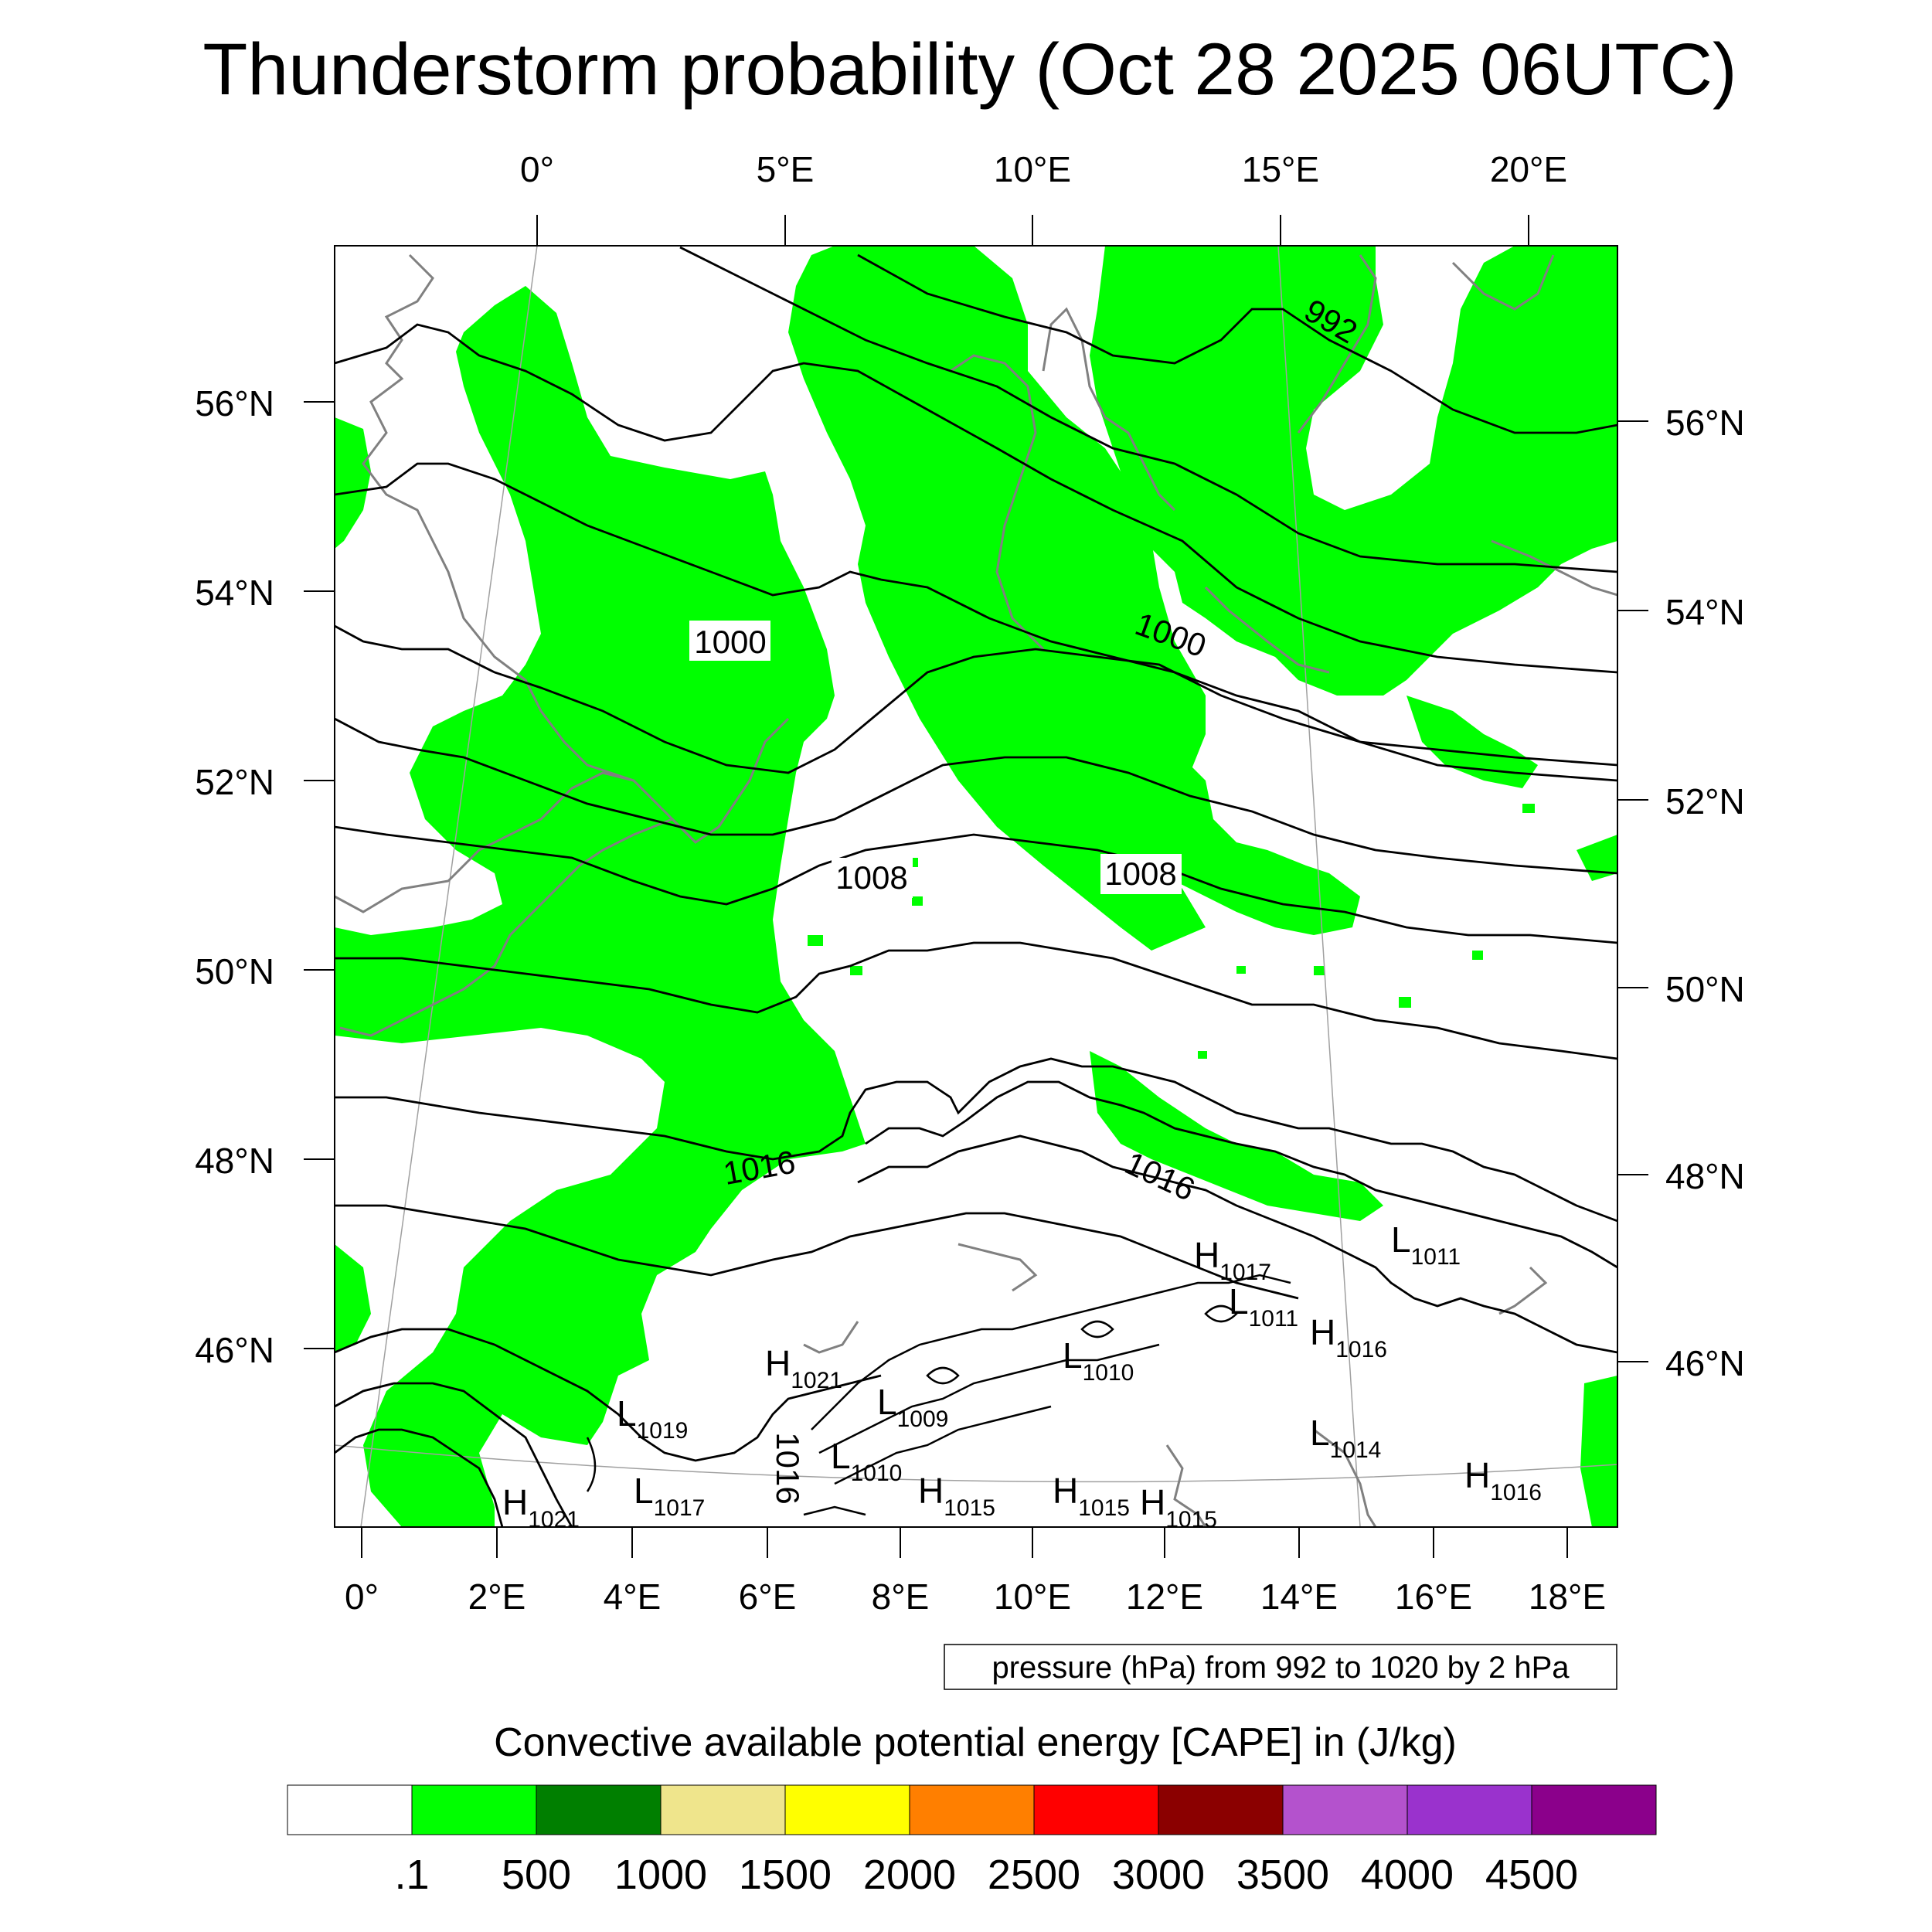 The width and height of the screenshot is (1932, 1932). Describe the element at coordinates (768, 1597) in the screenshot. I see `bottom-lon-label: 6°E` at that location.